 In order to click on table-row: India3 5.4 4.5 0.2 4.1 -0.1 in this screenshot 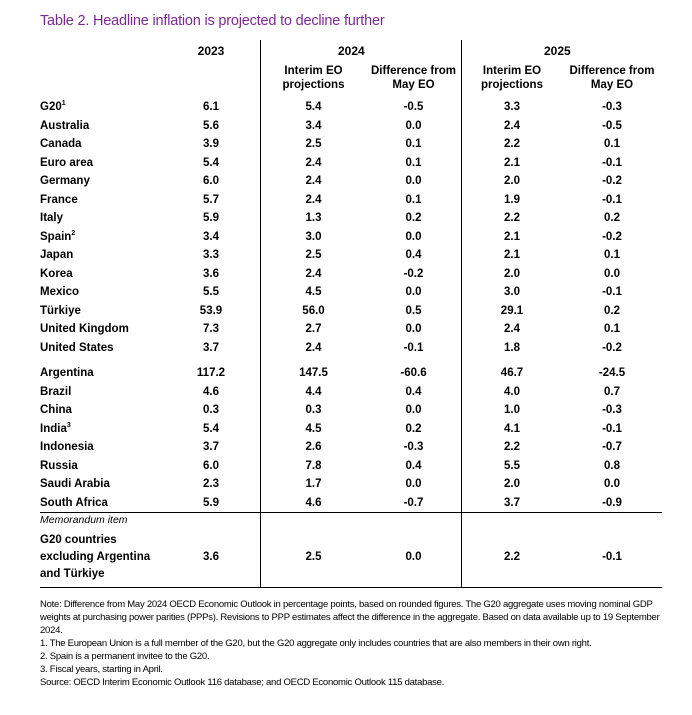, I will do `click(351, 428)`.